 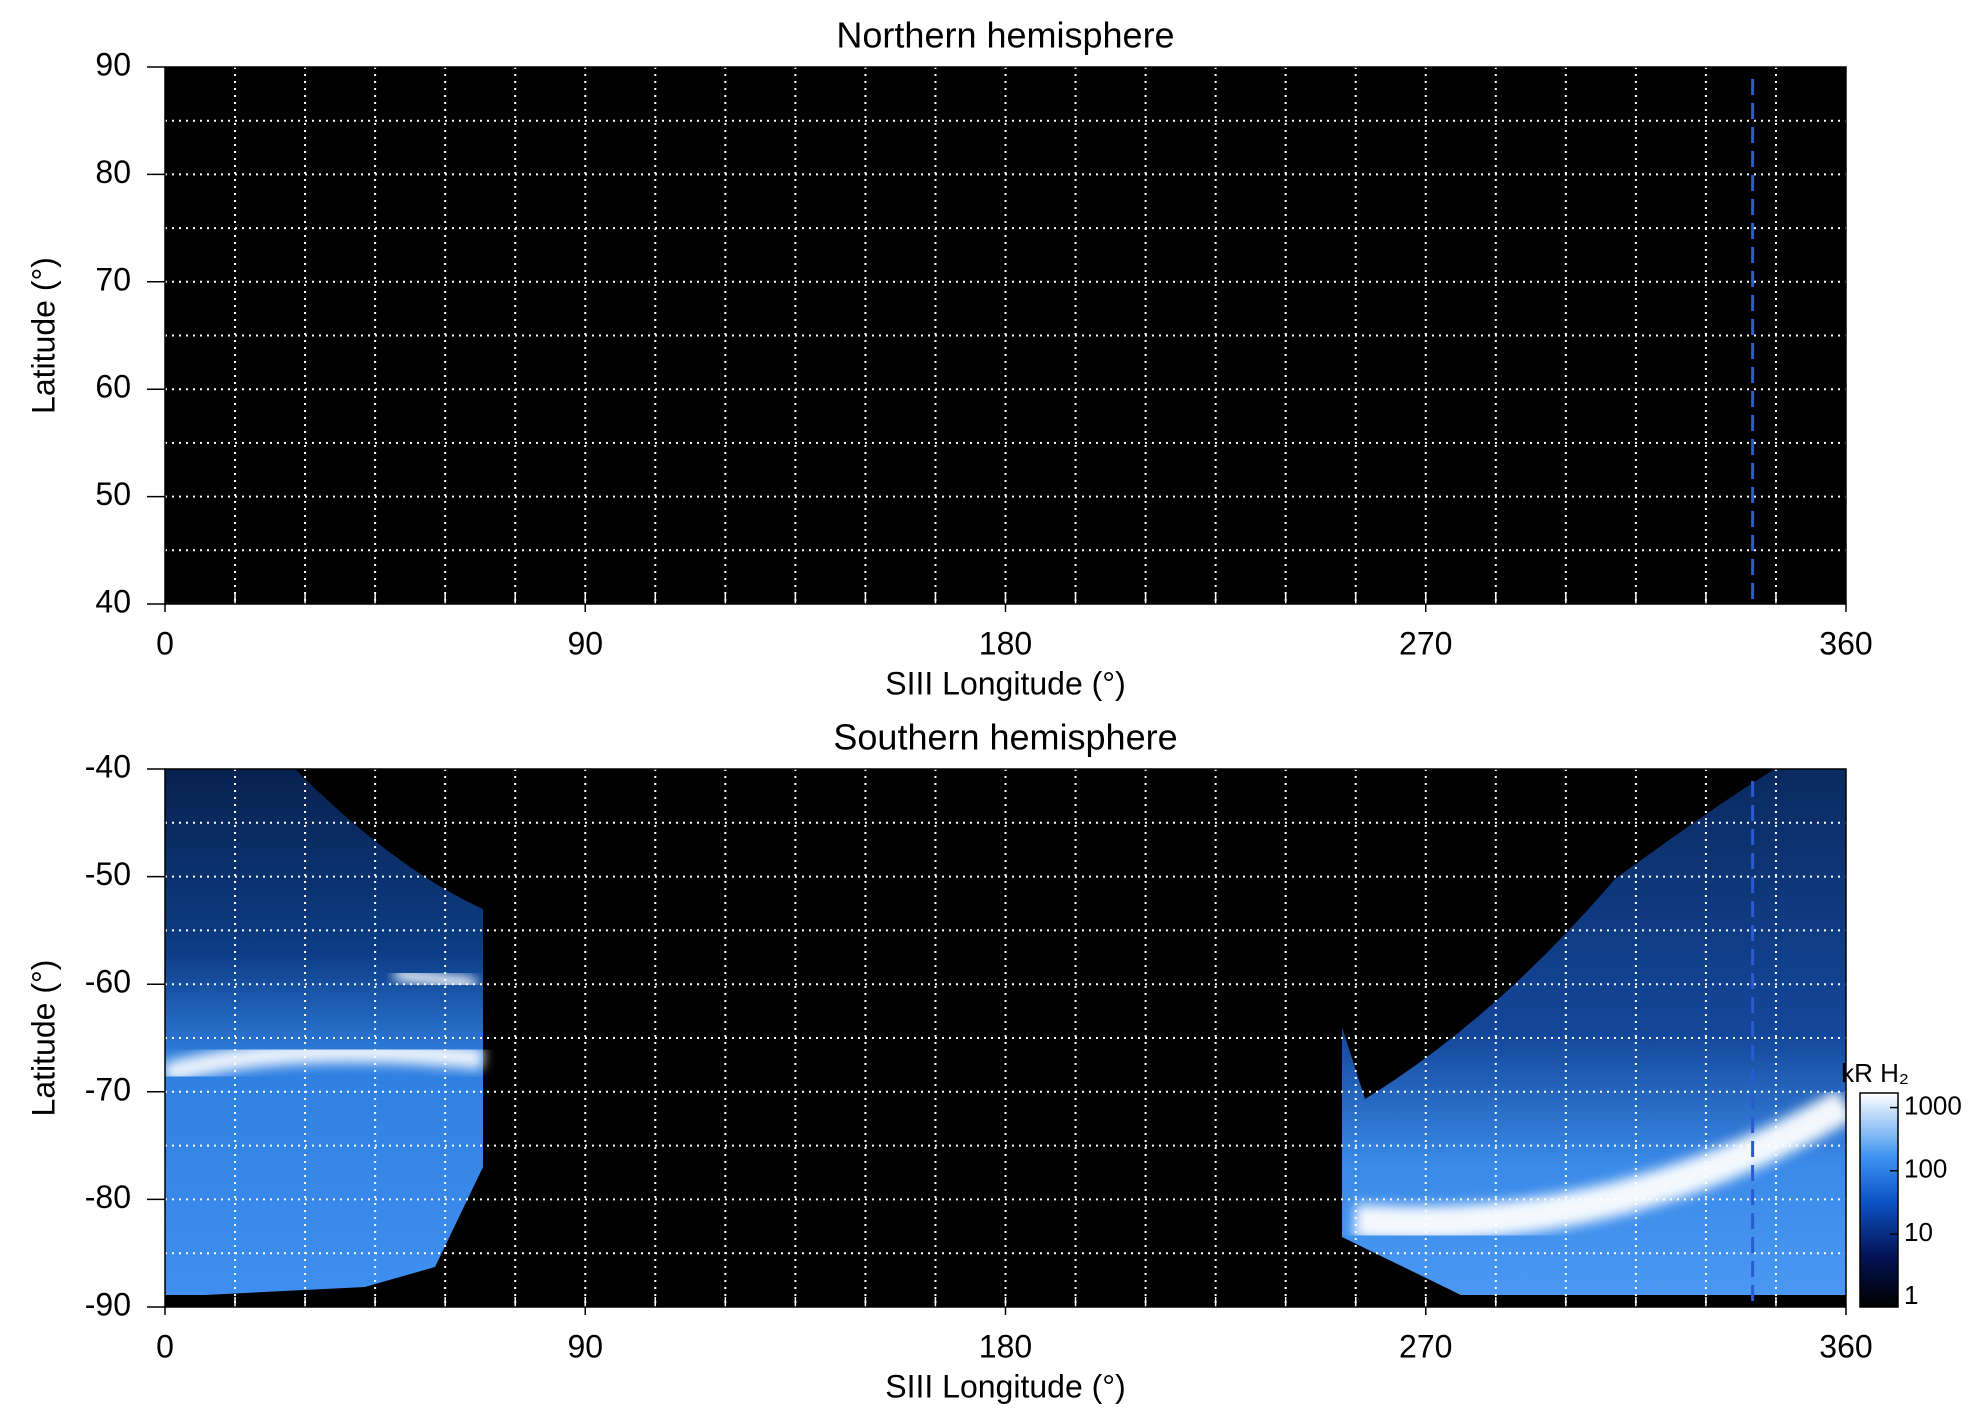 I want to click on y-tick-label: 70, so click(x=113, y=279).